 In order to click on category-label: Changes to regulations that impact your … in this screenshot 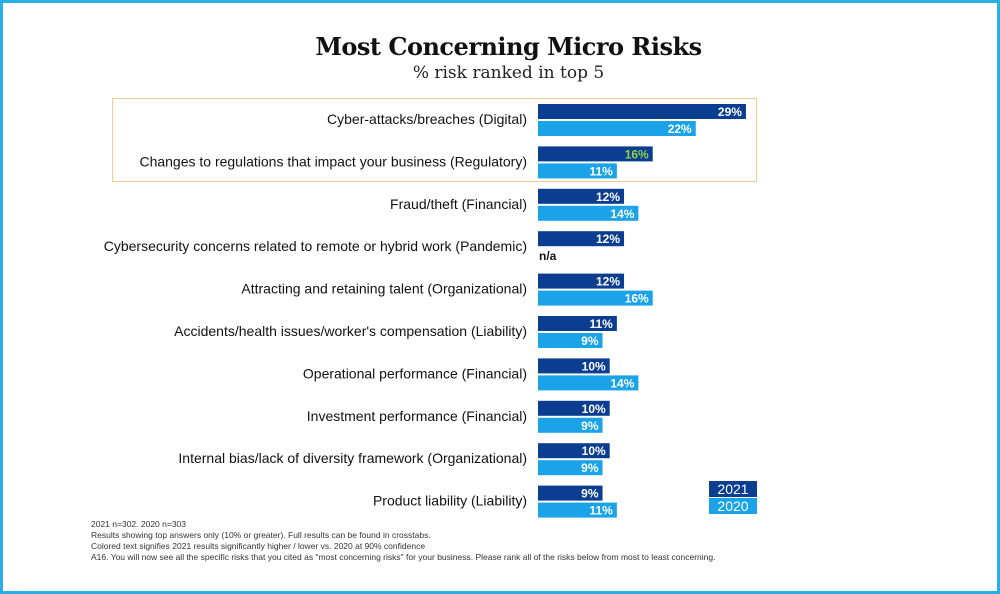, I will do `click(333, 161)`.